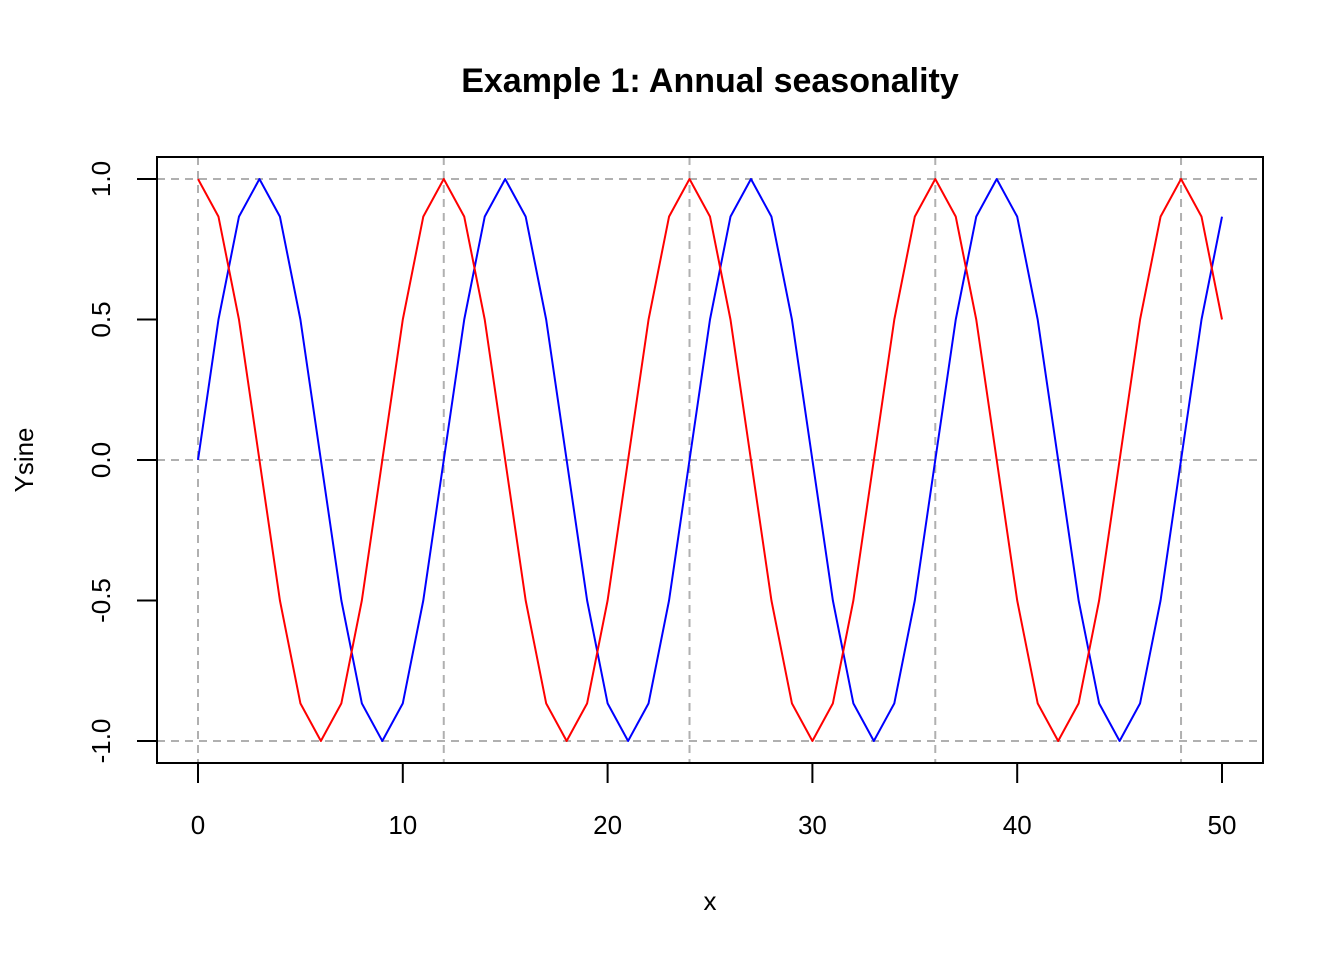 Image resolution: width=1344 pixels, height=960 pixels. Describe the element at coordinates (710, 81) in the screenshot. I see `chart-title: Example 1: Annual seasonality` at that location.